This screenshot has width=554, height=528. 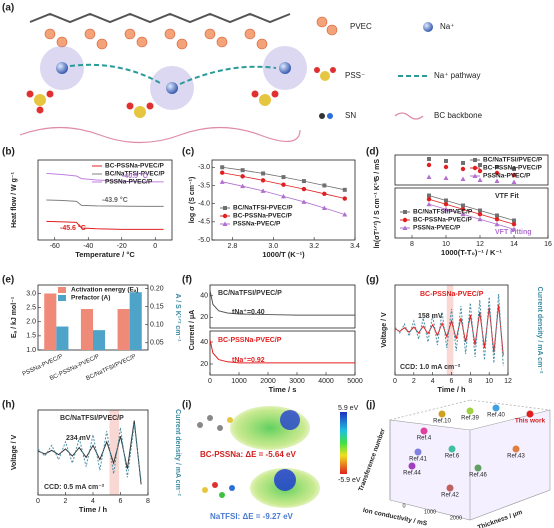 What do you see at coordinates (160, 135) in the screenshot?
I see `bc-backbone` at bounding box center [160, 135].